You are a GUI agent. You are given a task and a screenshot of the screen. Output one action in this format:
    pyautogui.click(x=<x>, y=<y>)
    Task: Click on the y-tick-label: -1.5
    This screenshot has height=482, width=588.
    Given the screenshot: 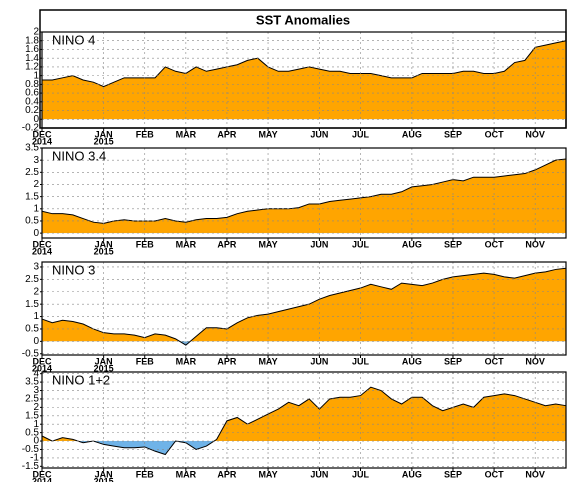 What is the action you would take?
    pyautogui.click(x=31, y=466)
    